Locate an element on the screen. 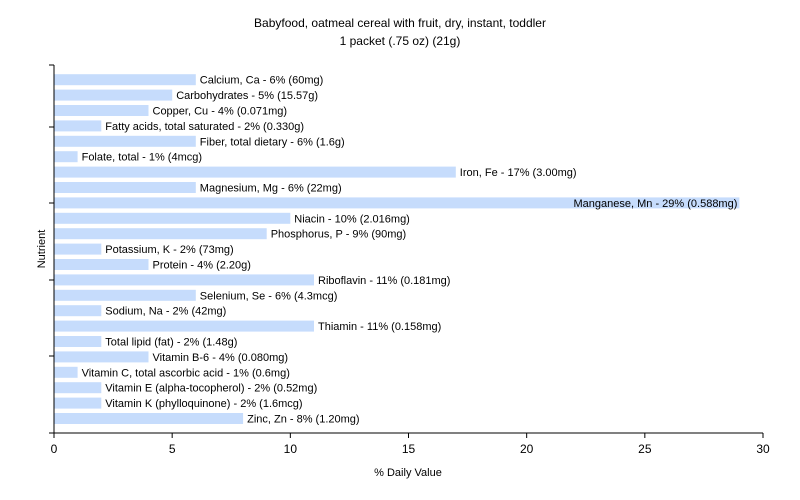 The height and width of the screenshot is (500, 800). chart-subtitle: 1 packet (.75 oz) (21g) is located at coordinates (400, 41).